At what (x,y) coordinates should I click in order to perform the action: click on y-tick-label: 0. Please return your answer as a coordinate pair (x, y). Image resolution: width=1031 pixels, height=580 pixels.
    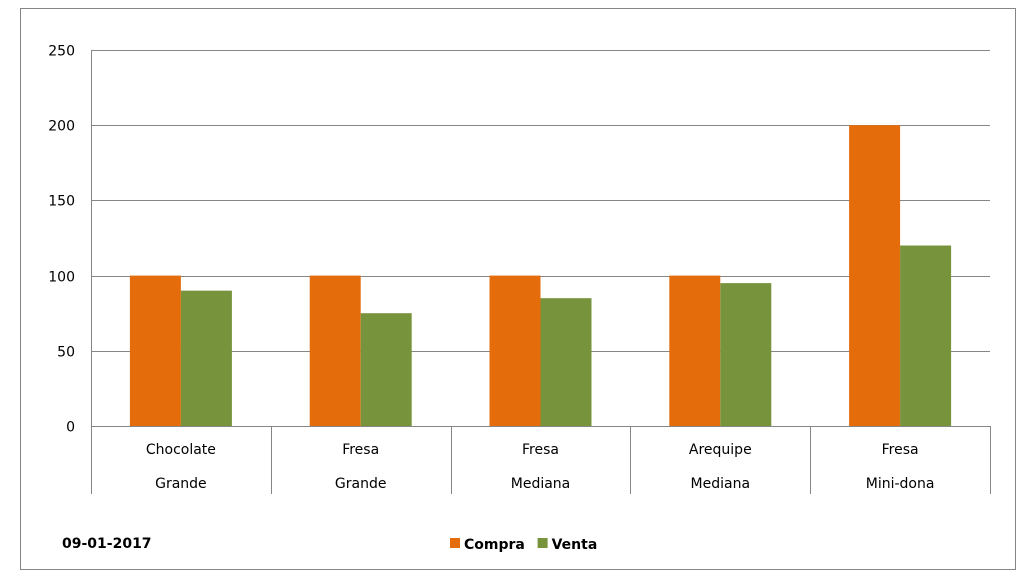
    Looking at the image, I should click on (70, 428).